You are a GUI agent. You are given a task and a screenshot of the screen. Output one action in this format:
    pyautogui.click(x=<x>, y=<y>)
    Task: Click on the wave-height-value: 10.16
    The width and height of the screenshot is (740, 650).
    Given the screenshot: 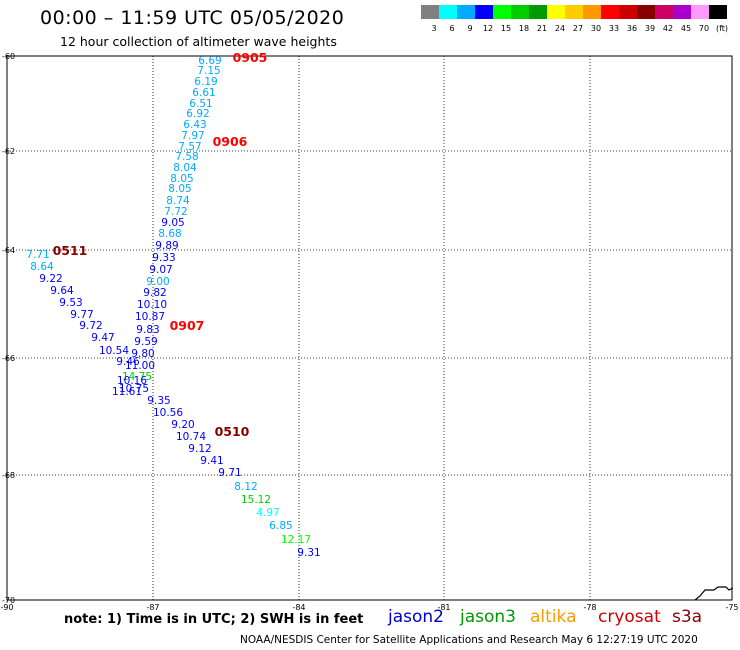 What is the action you would take?
    pyautogui.click(x=132, y=381)
    